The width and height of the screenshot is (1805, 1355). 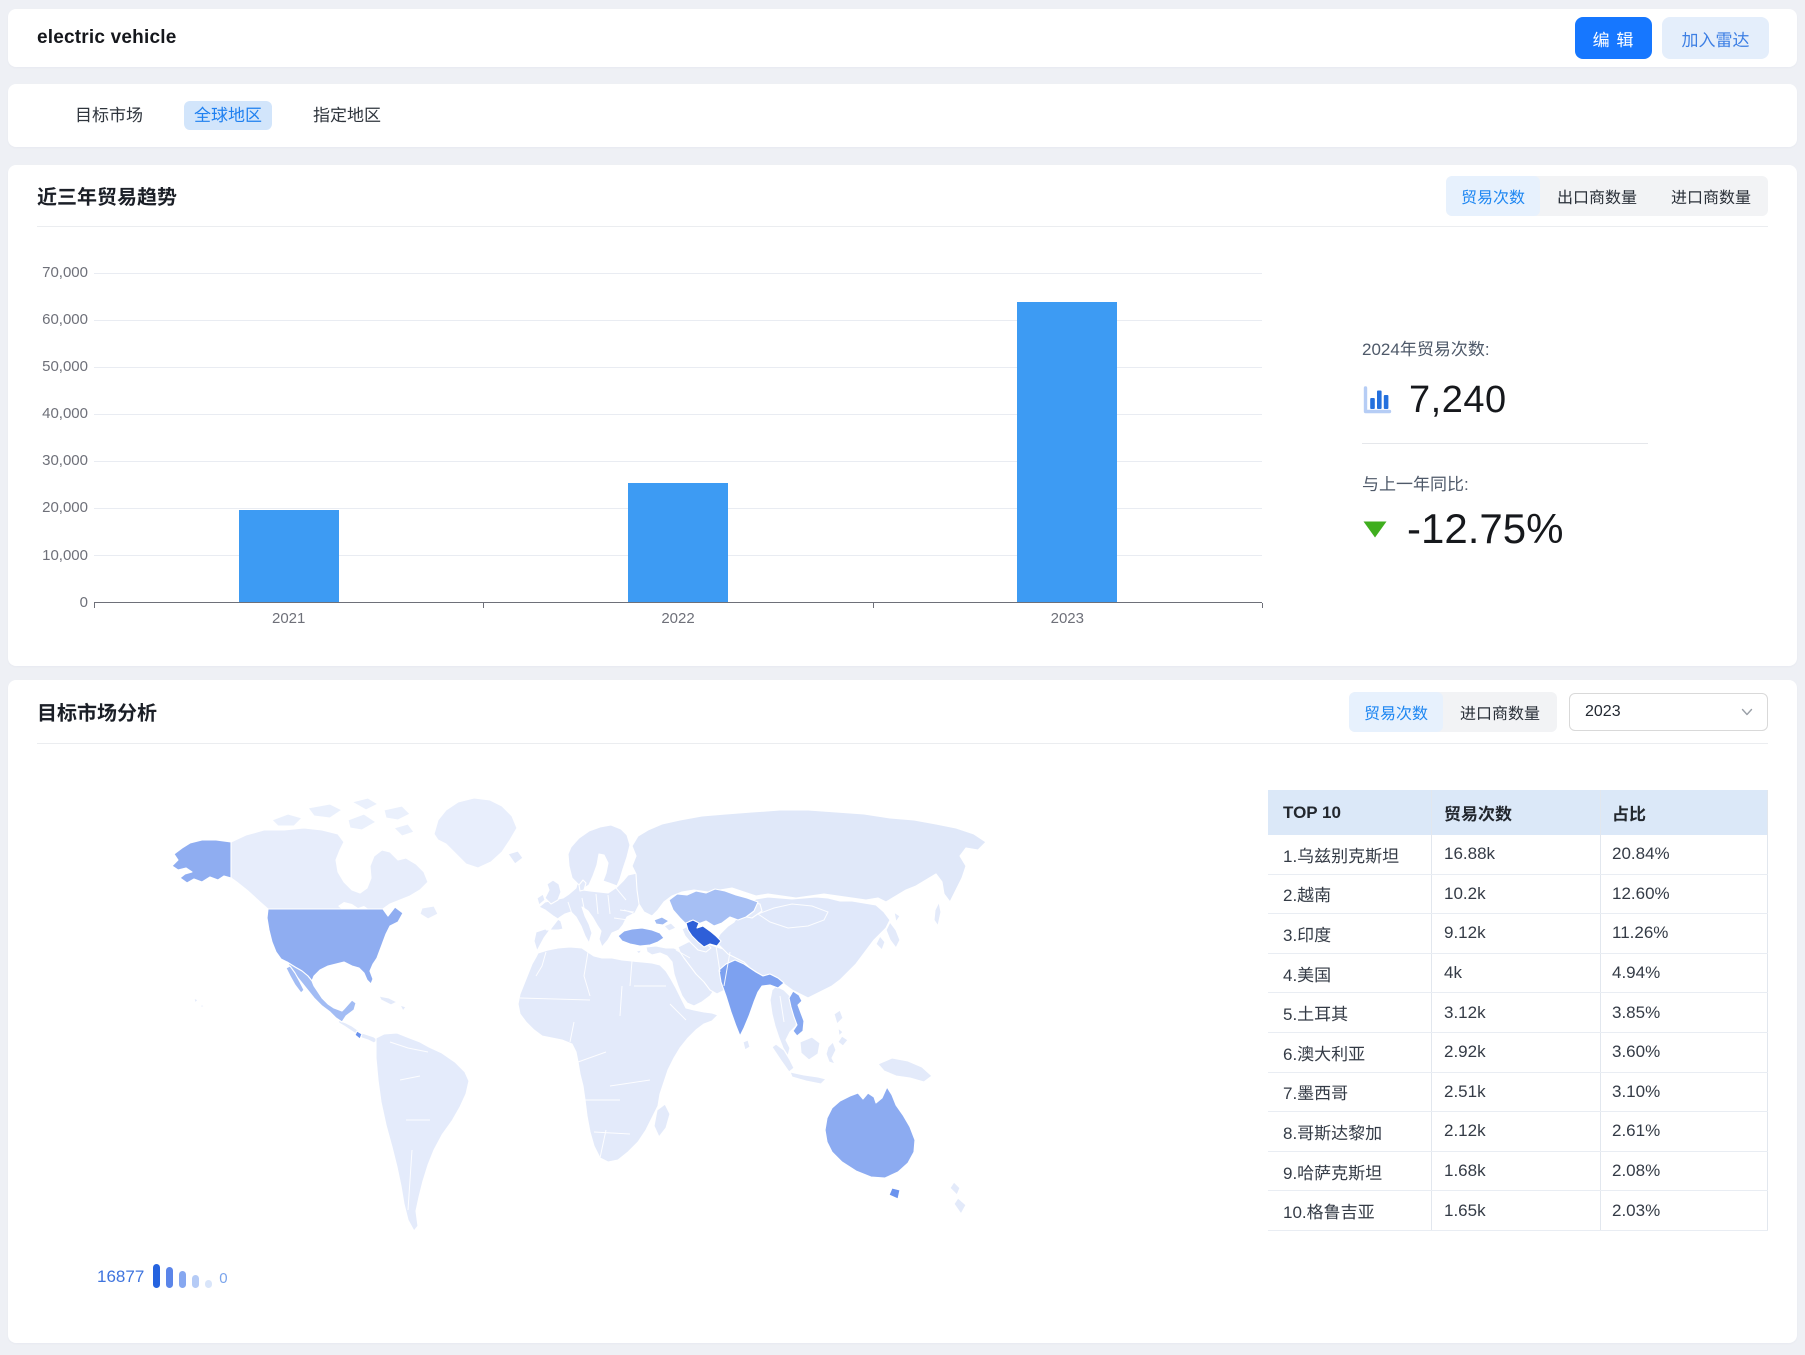 I want to click on y-axis-label: 0, so click(x=83, y=602).